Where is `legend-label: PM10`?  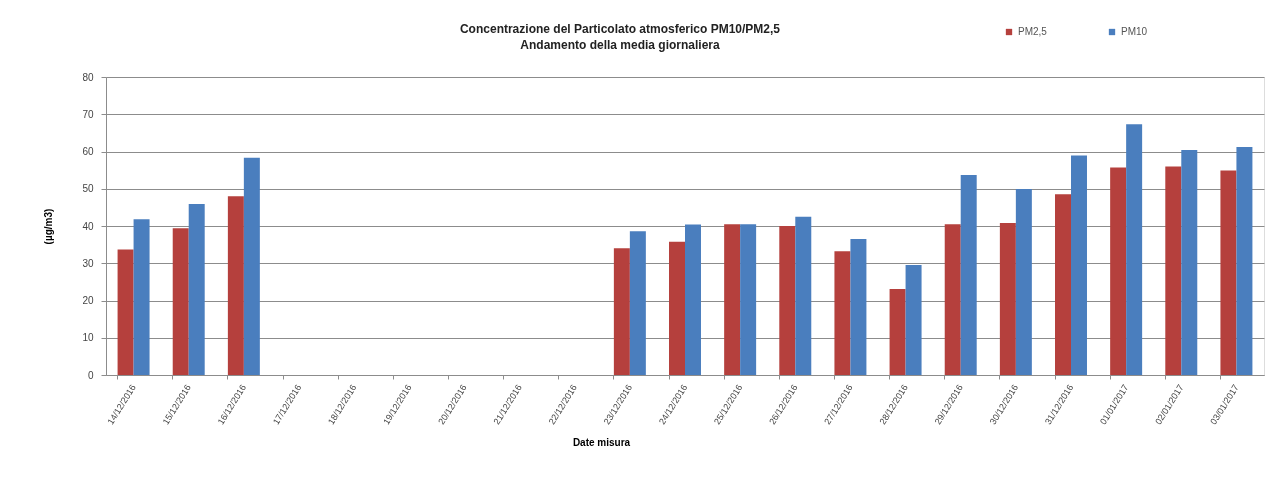 legend-label: PM10 is located at coordinates (1134, 31).